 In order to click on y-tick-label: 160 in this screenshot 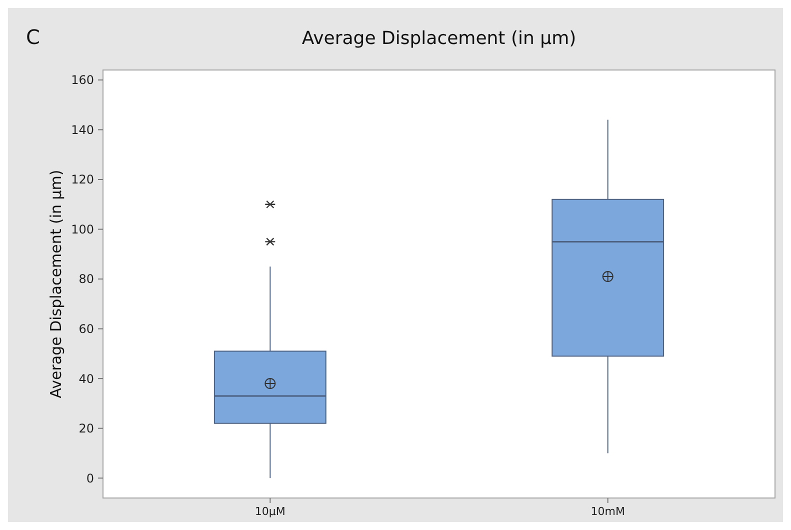, I will do `click(82, 80)`.